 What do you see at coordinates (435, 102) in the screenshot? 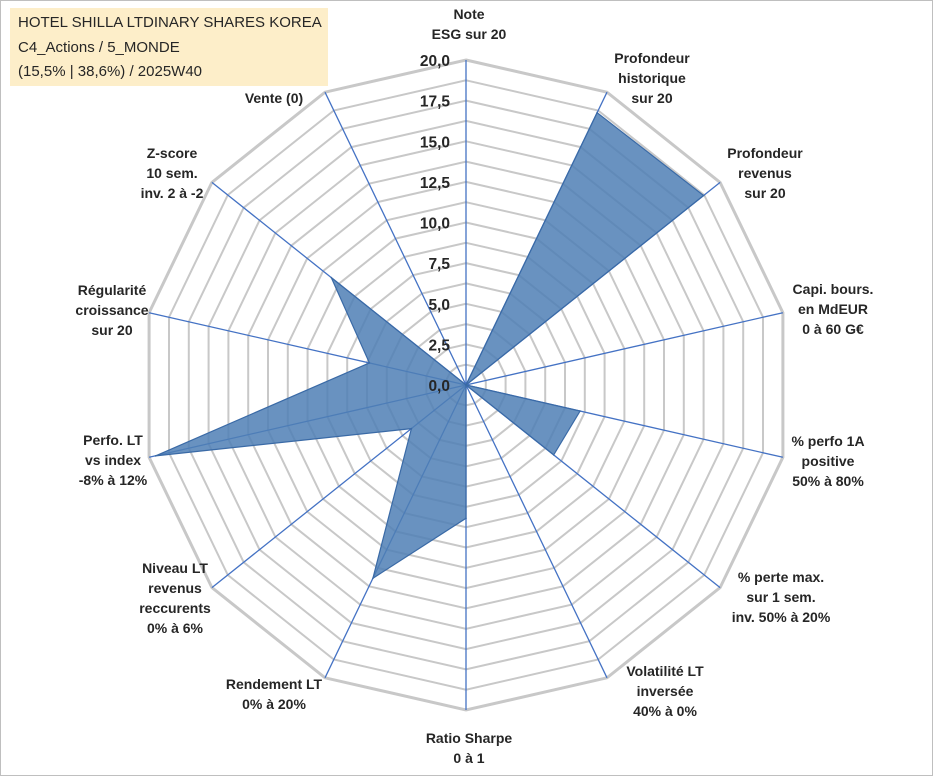
I see `tick-label: 17,5` at bounding box center [435, 102].